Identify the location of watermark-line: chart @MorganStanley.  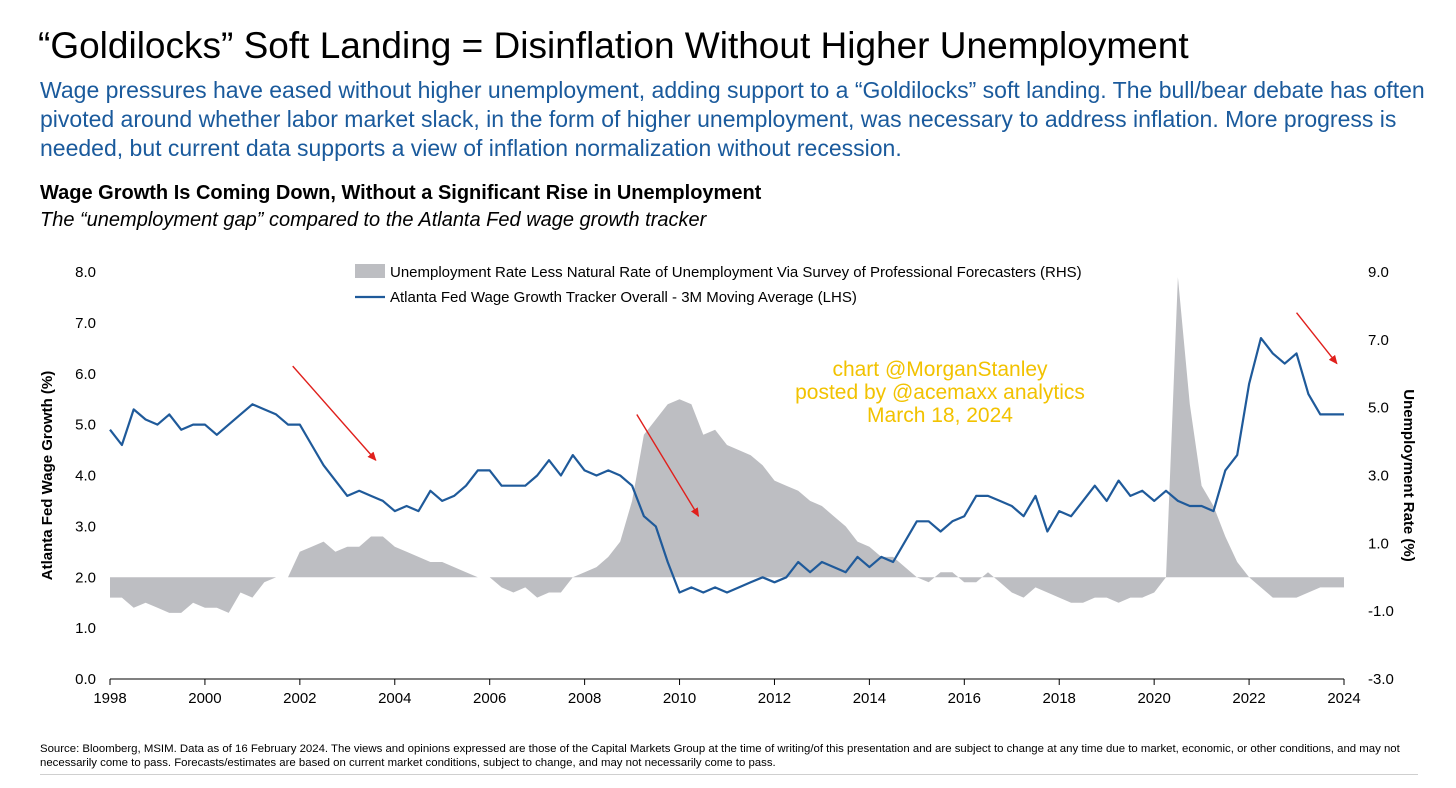
(940, 369).